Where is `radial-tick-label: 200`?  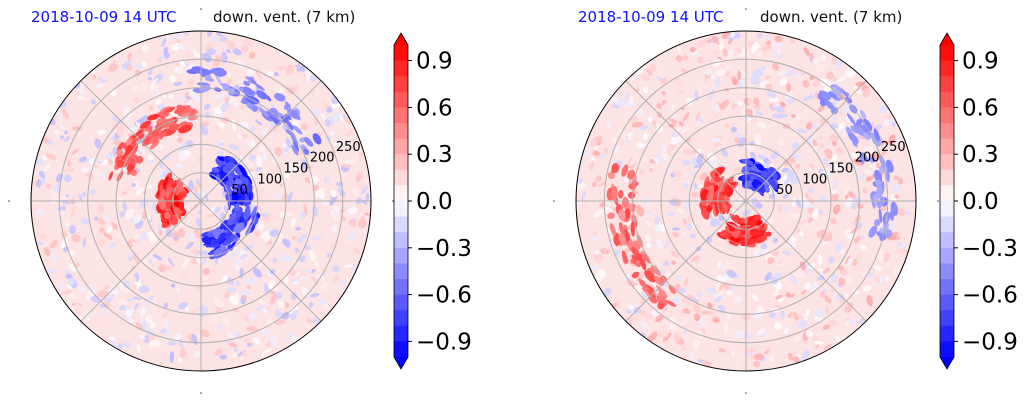
radial-tick-label: 200 is located at coordinates (322, 158).